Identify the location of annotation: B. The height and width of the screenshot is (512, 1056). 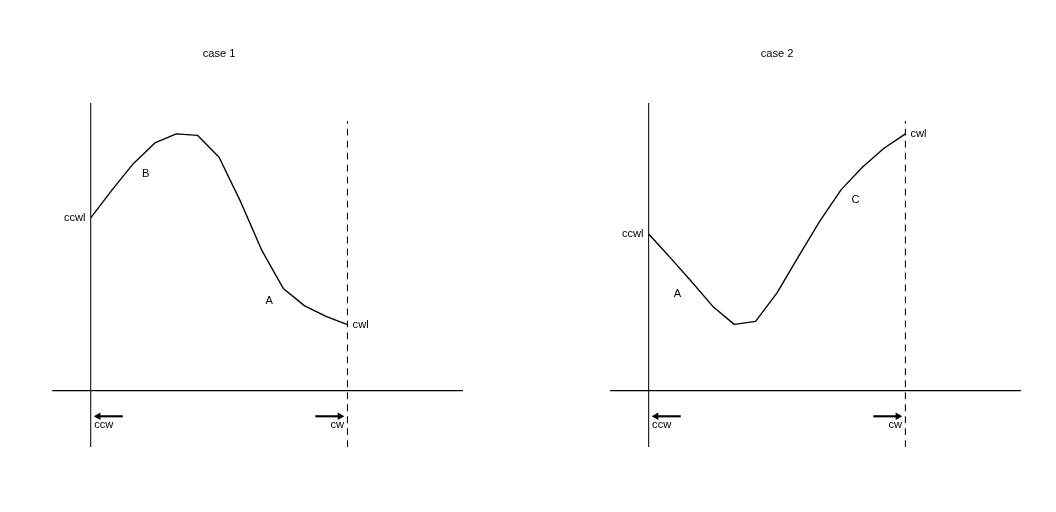
(146, 173).